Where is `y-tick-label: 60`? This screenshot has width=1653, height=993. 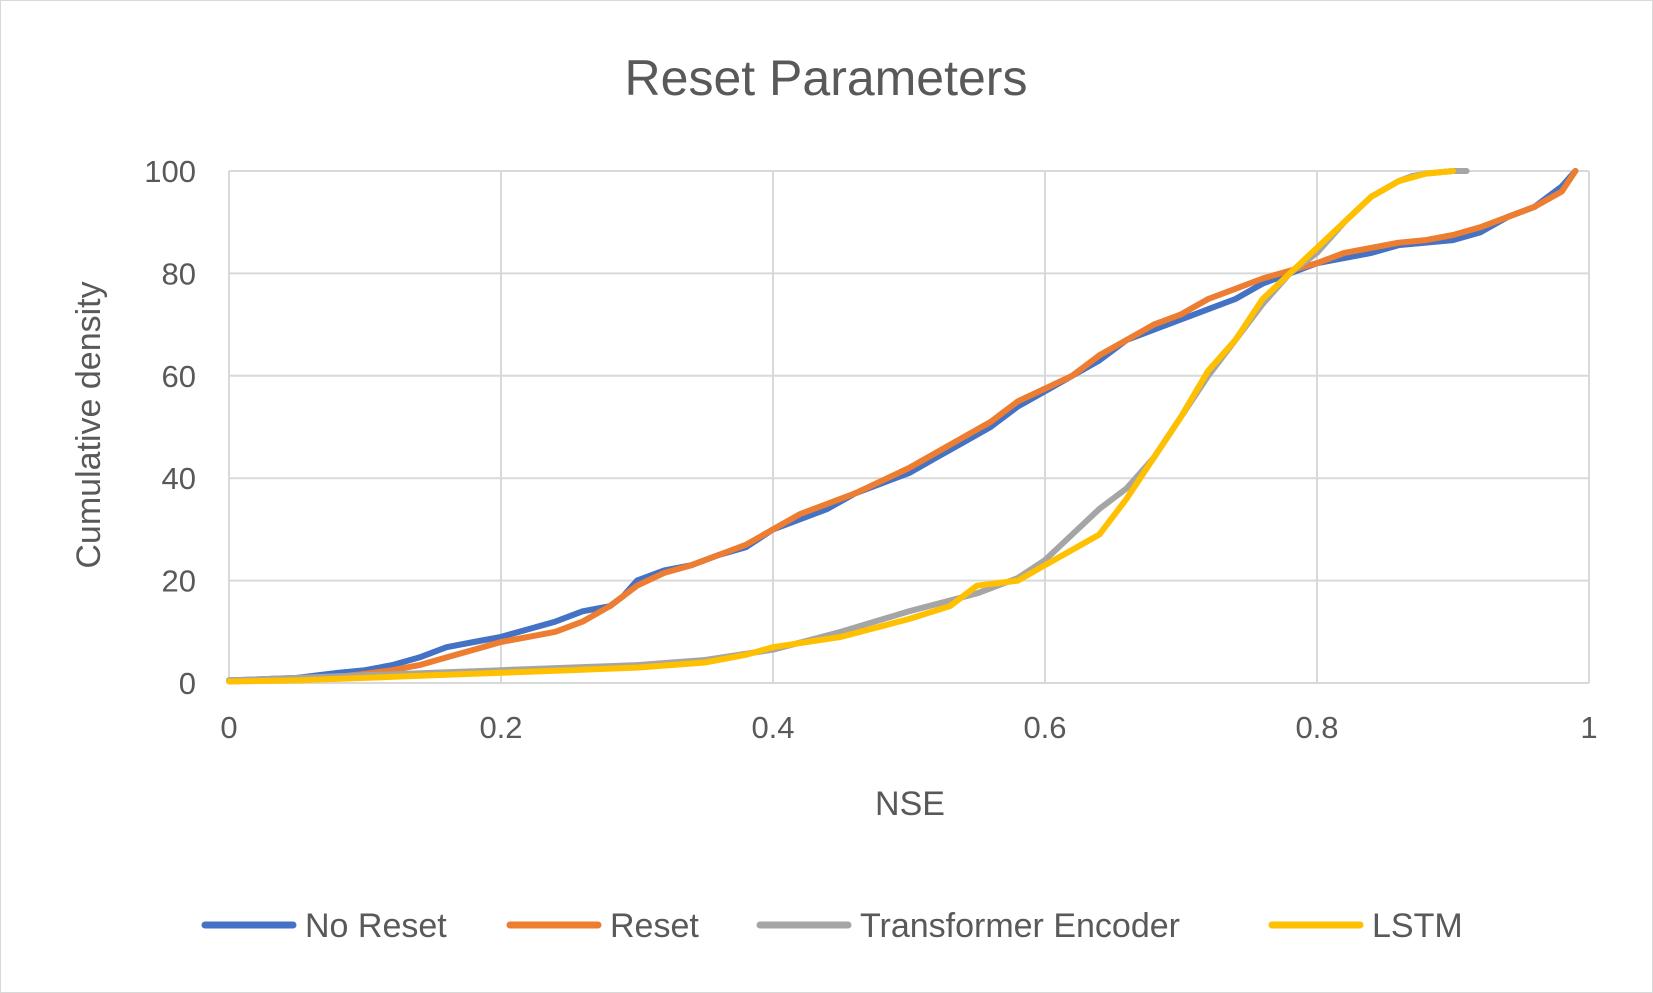
y-tick-label: 60 is located at coordinates (179, 376).